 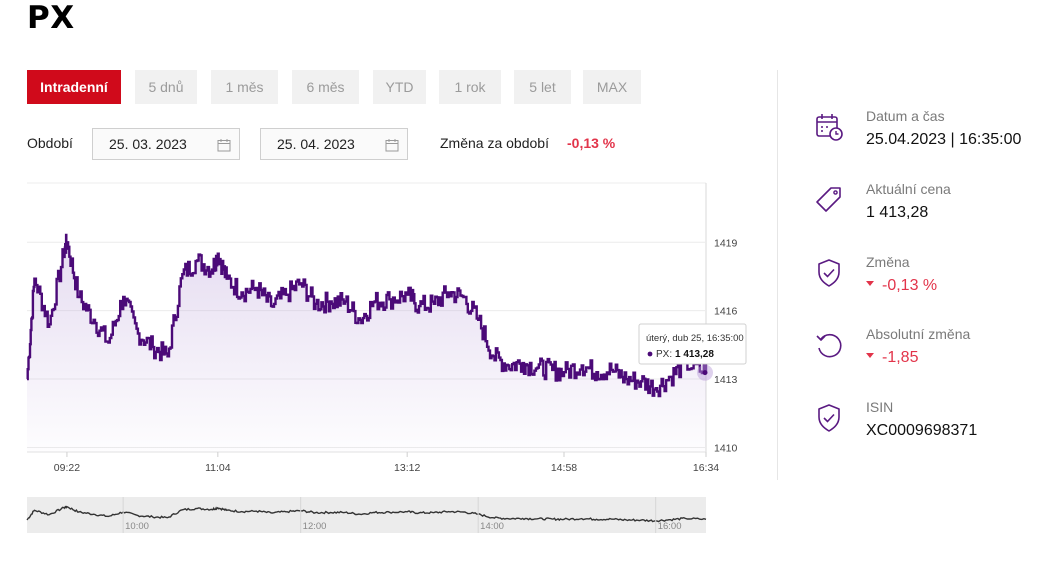 What do you see at coordinates (670, 526) in the screenshot?
I see `navigator-tick-label: 16:00` at bounding box center [670, 526].